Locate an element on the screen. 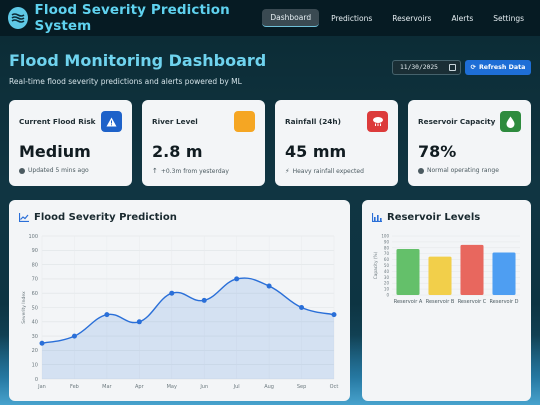 Image resolution: width=540 pixels, height=405 pixels. nav-tab-reservoirs: Reservoirs is located at coordinates (412, 18).